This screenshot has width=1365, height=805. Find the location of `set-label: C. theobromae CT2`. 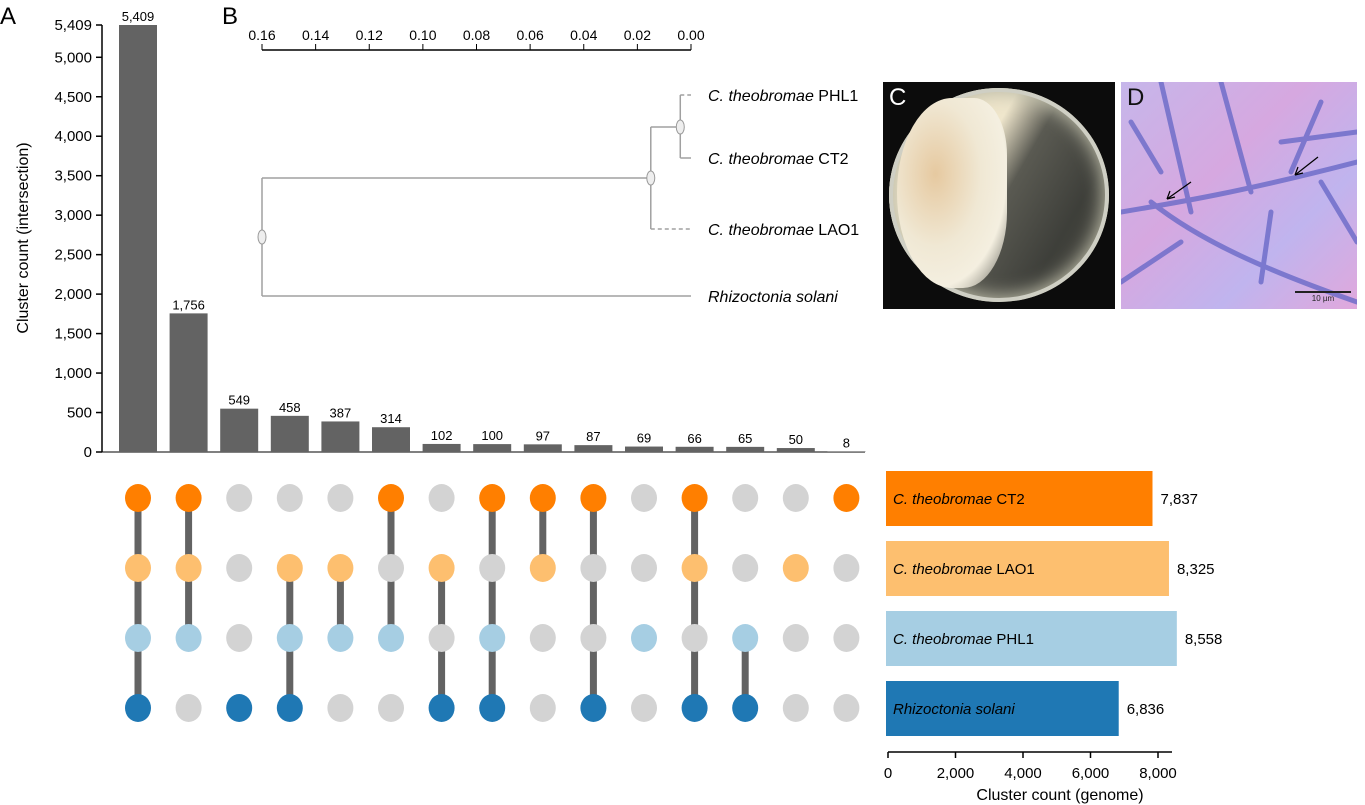

set-label: C. theobromae CT2 is located at coordinates (959, 499).